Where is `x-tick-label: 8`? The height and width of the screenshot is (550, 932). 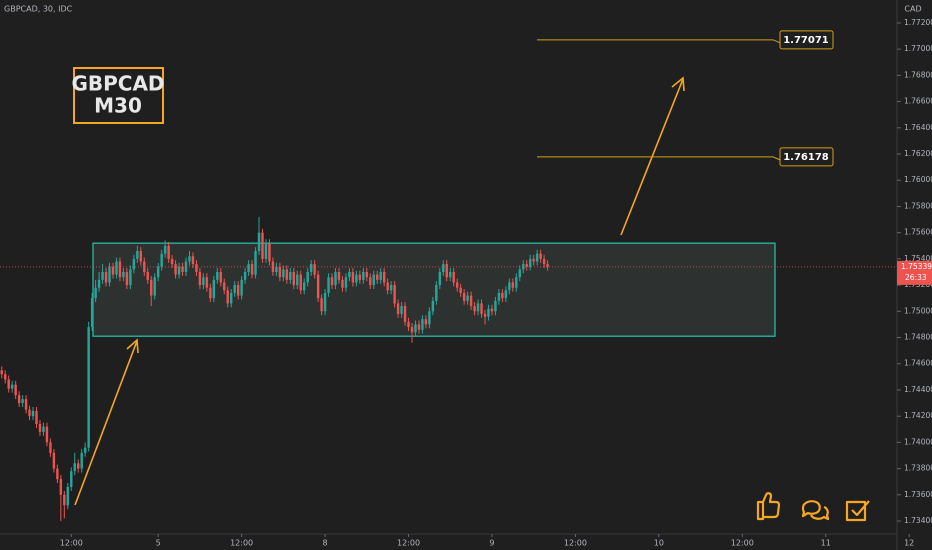
x-tick-label: 8 is located at coordinates (325, 543).